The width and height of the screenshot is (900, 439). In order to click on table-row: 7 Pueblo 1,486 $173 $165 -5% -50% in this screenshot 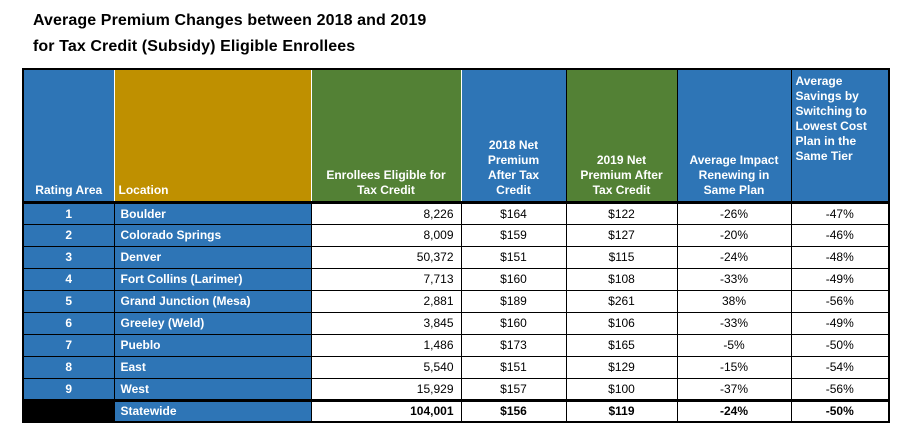, I will do `click(456, 345)`.